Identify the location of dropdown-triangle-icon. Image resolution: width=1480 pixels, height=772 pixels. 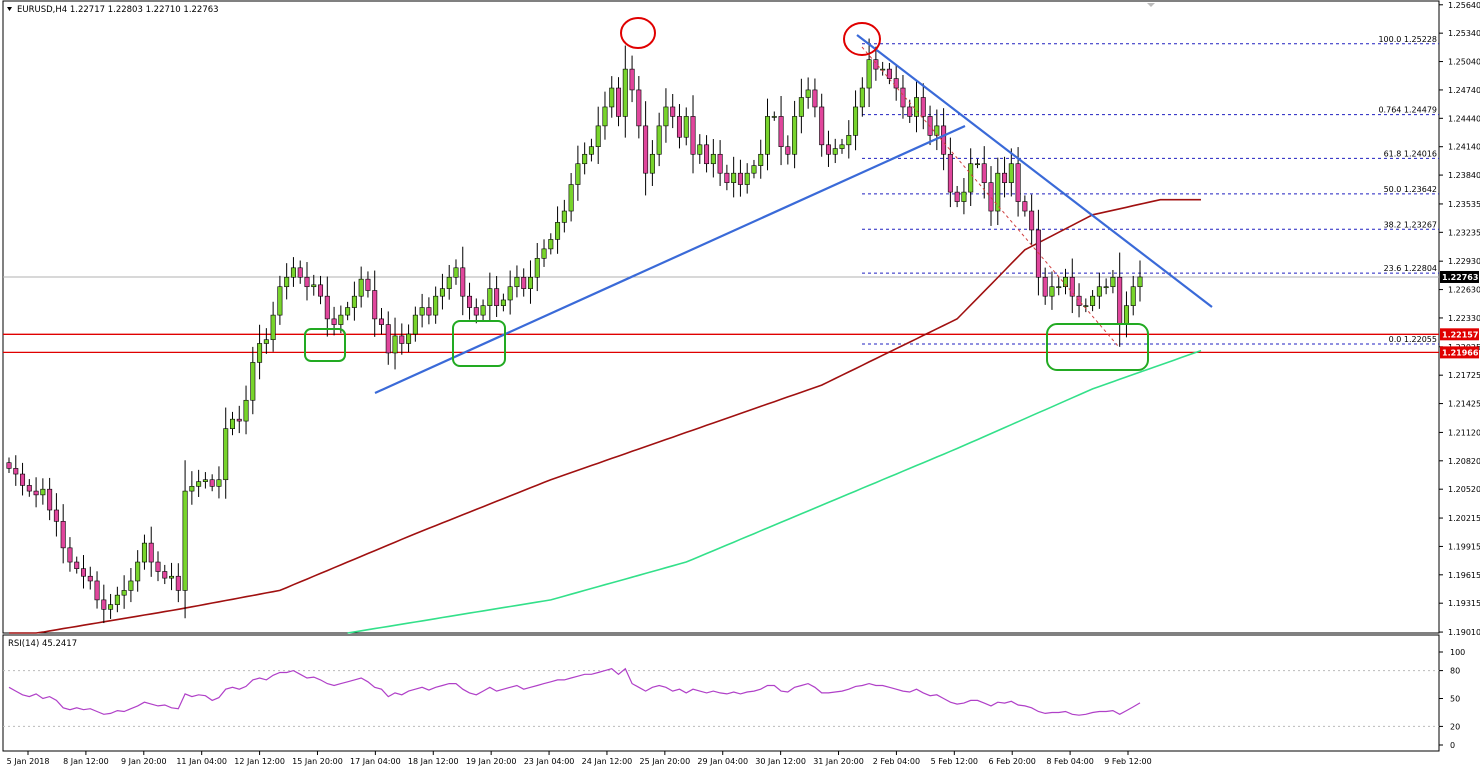
(9, 9).